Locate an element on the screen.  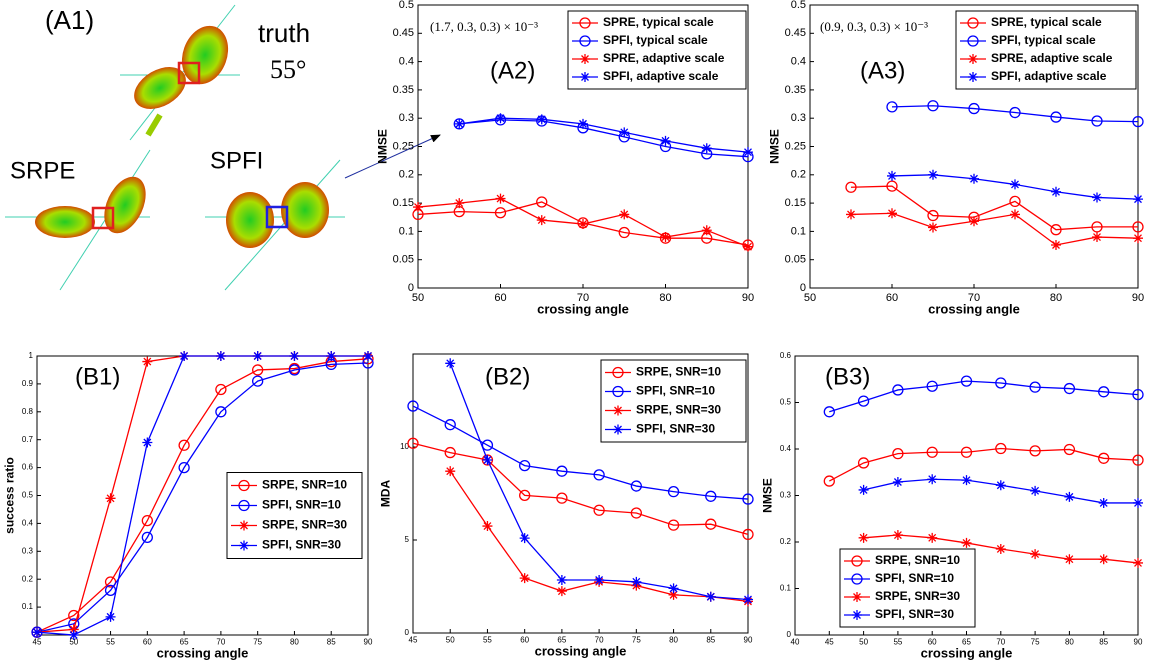
x-tick-label: 65 is located at coordinates (561, 639).